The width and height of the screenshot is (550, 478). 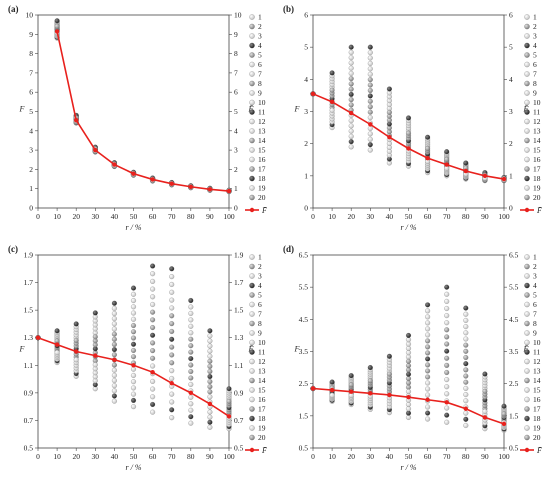 I want to click on y-tick-label: 0.9, so click(x=29, y=392).